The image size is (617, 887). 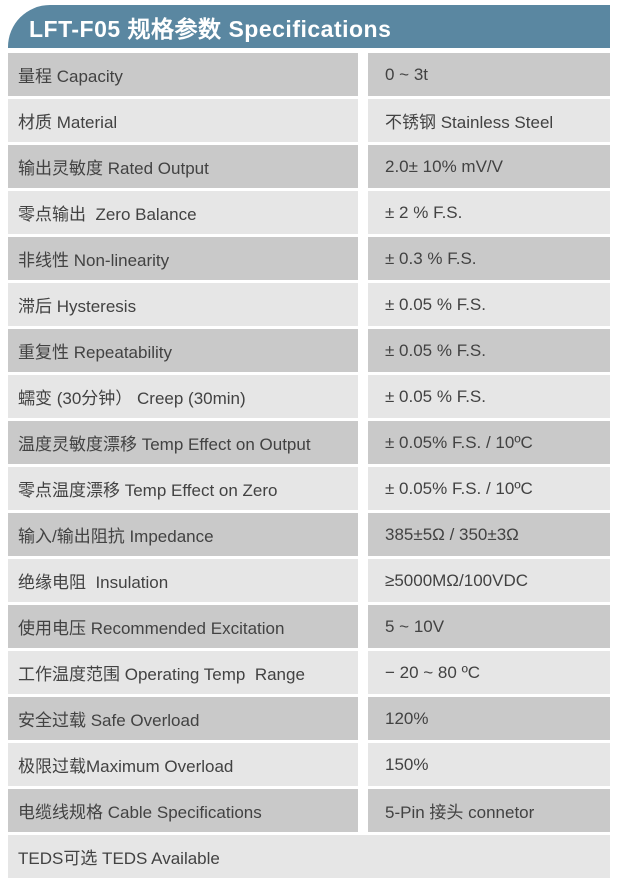 What do you see at coordinates (489, 166) in the screenshot?
I see `spec-value: 2.0± 10% mV/V` at bounding box center [489, 166].